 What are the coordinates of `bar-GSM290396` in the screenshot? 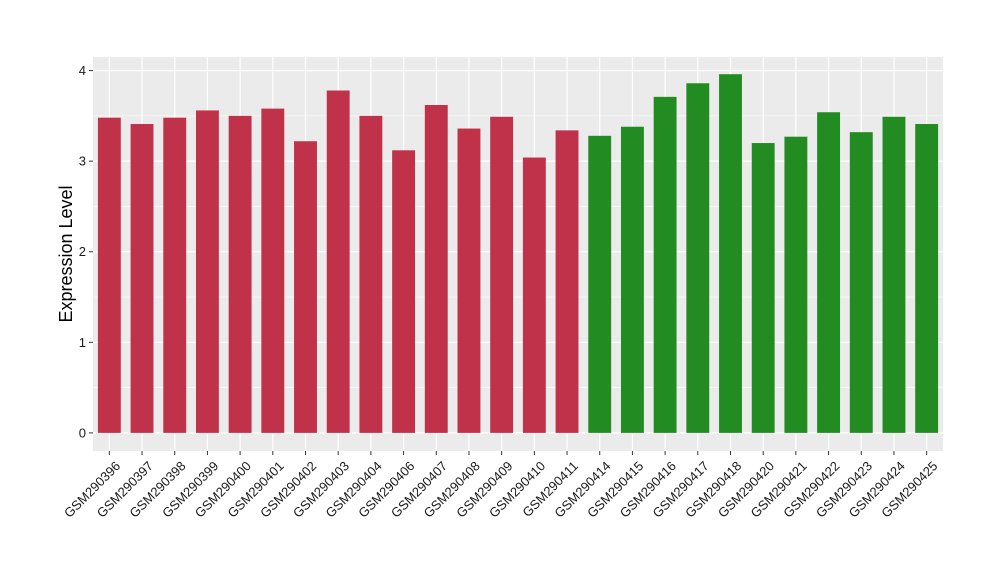 It's located at (109, 275).